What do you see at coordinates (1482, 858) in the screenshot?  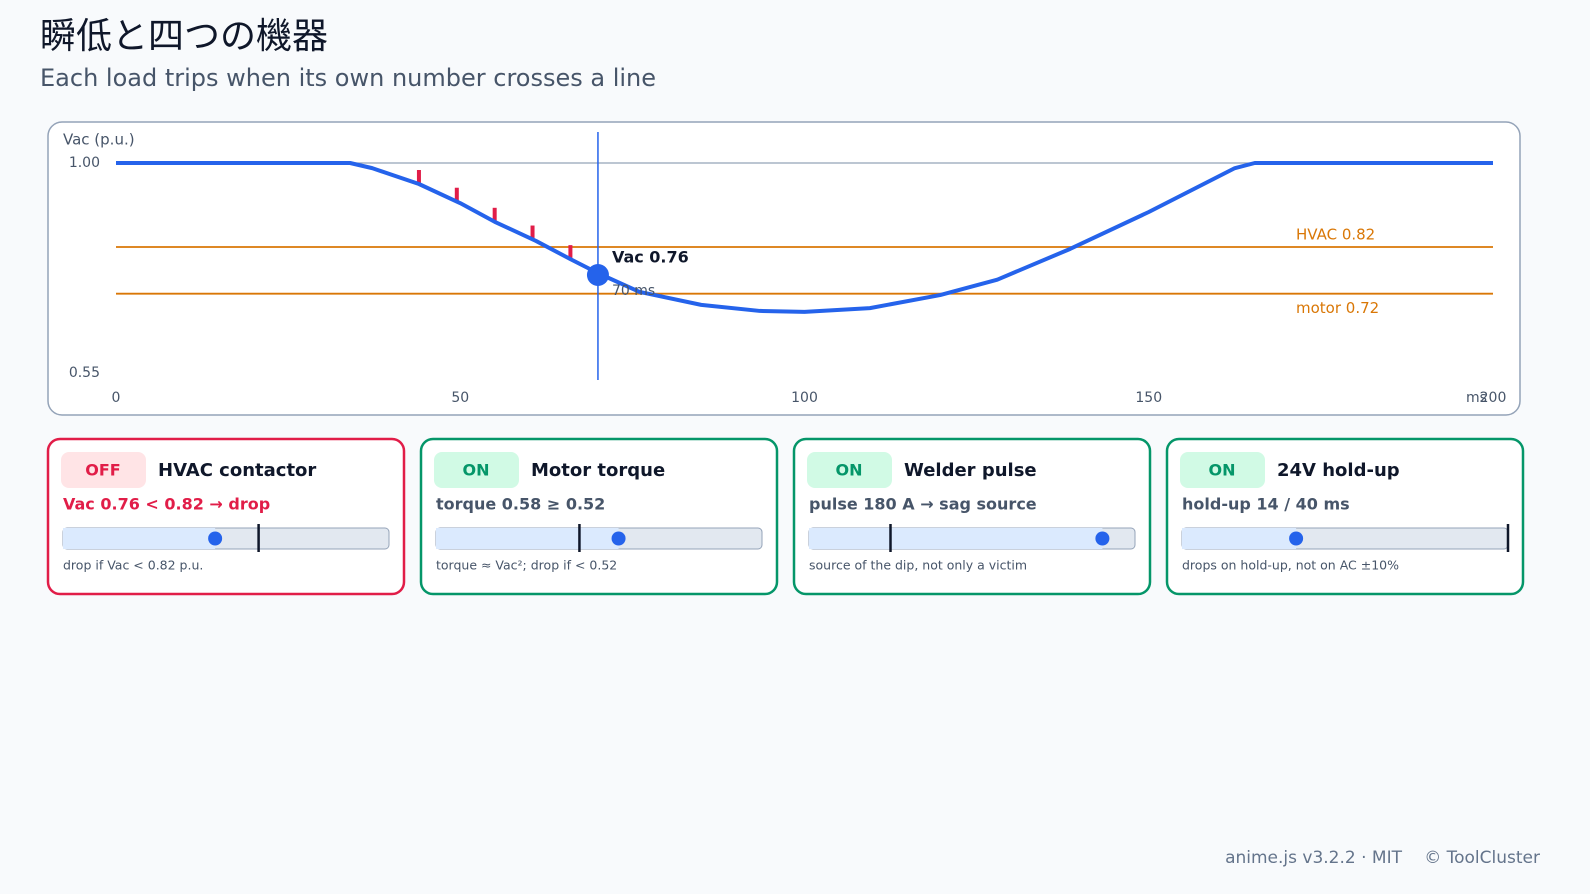 I see `footer-credit: © ToolCluster` at bounding box center [1482, 858].